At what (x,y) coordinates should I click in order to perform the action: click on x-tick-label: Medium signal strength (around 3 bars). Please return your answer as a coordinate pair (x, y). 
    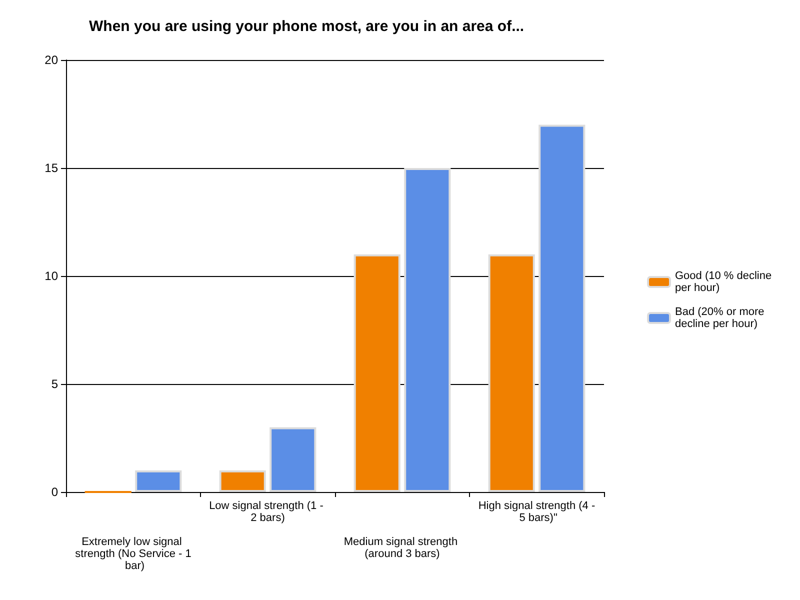
    Looking at the image, I should click on (402, 548).